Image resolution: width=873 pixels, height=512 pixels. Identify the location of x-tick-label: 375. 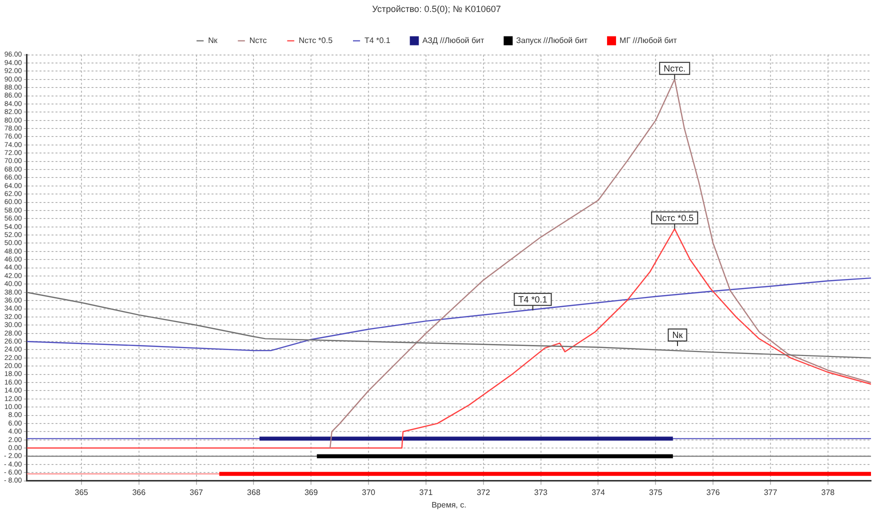
(655, 492).